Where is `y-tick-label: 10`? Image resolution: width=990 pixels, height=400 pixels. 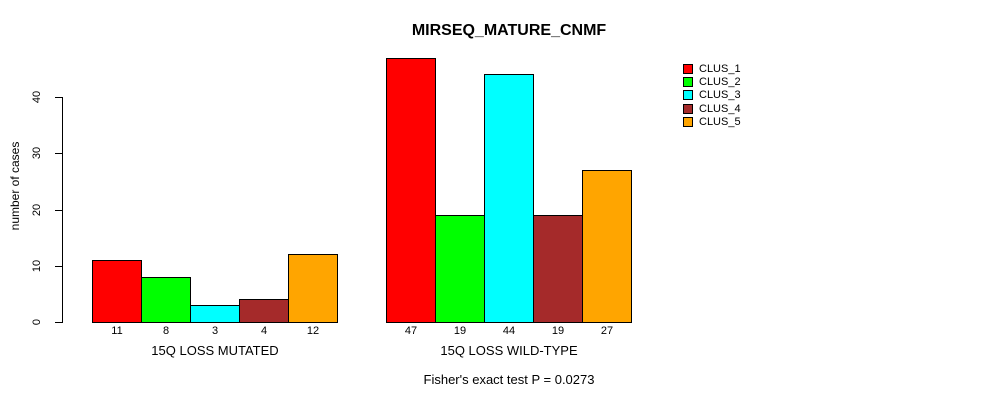
y-tick-label: 10 is located at coordinates (37, 265).